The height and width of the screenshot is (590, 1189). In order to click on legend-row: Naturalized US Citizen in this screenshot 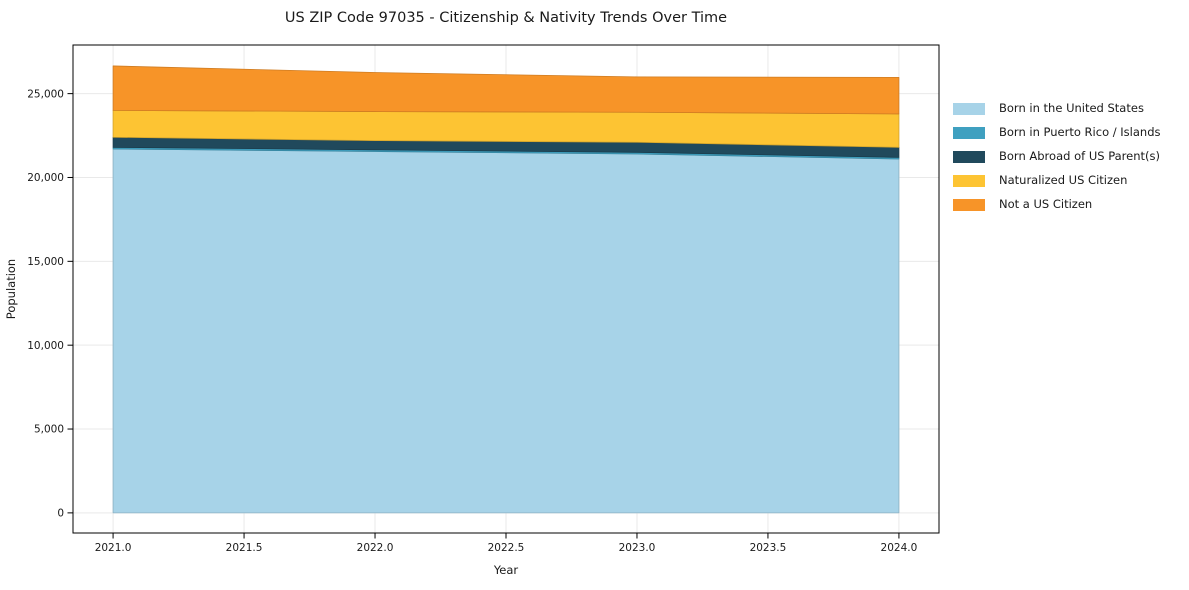, I will do `click(1057, 180)`.